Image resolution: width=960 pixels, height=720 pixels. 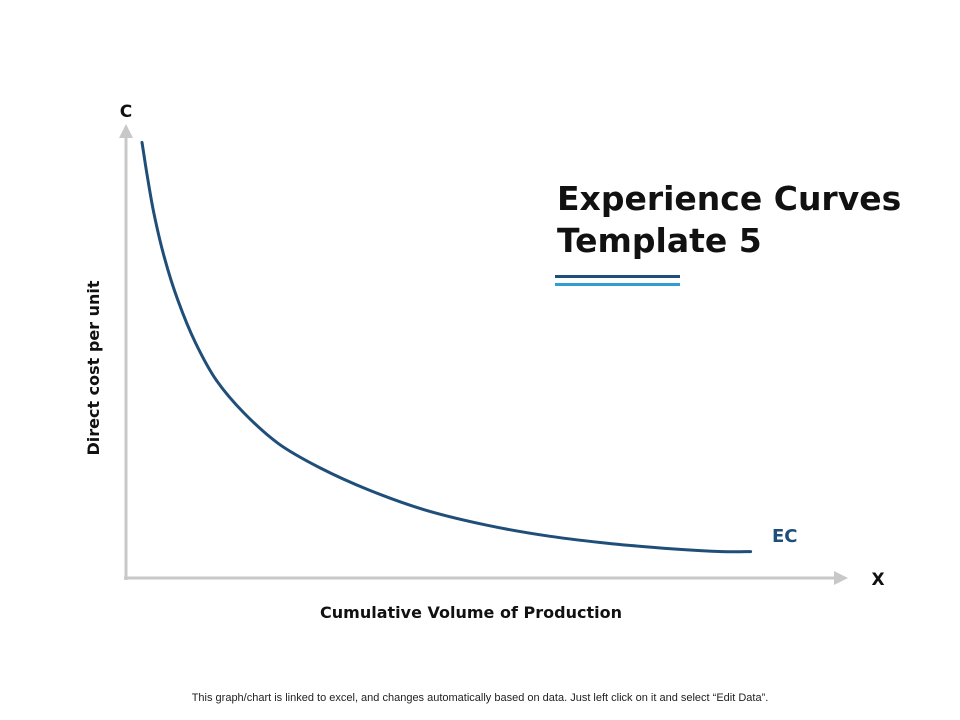 I want to click on chart-title-line-1: Experience Curves, so click(x=729, y=198).